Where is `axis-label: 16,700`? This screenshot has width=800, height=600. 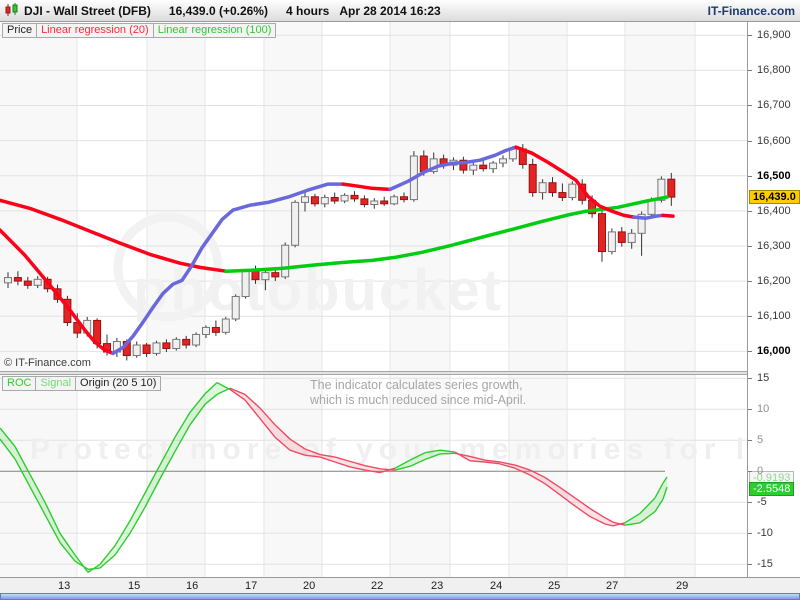 axis-label: 16,700 is located at coordinates (774, 105).